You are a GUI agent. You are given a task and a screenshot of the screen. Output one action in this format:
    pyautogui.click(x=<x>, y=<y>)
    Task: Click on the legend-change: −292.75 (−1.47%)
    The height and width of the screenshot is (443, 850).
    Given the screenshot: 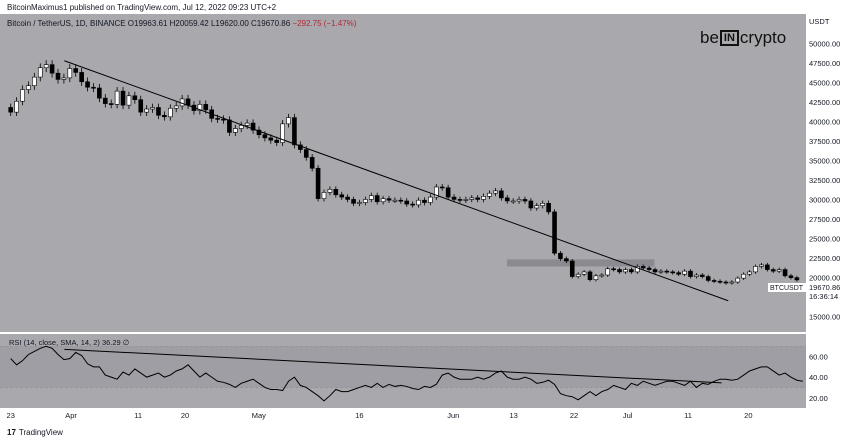 What is the action you would take?
    pyautogui.click(x=324, y=23)
    